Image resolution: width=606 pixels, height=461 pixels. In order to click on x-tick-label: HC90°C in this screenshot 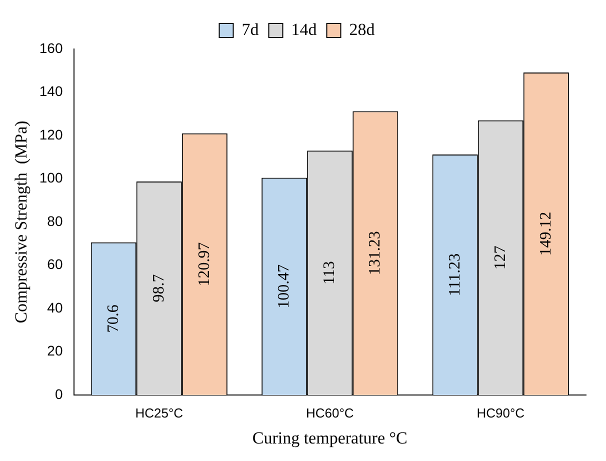, I will do `click(500, 412)`.